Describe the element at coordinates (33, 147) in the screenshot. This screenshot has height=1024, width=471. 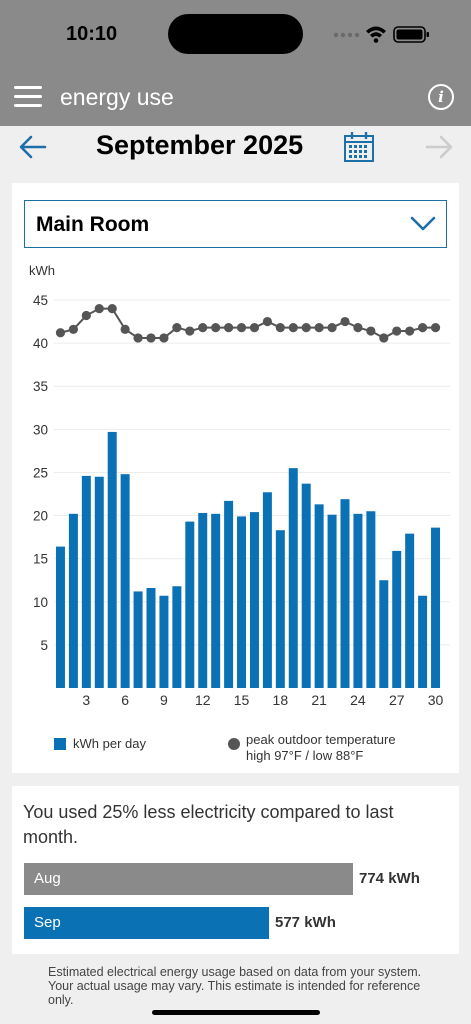
I see `back-arrow-icon` at that location.